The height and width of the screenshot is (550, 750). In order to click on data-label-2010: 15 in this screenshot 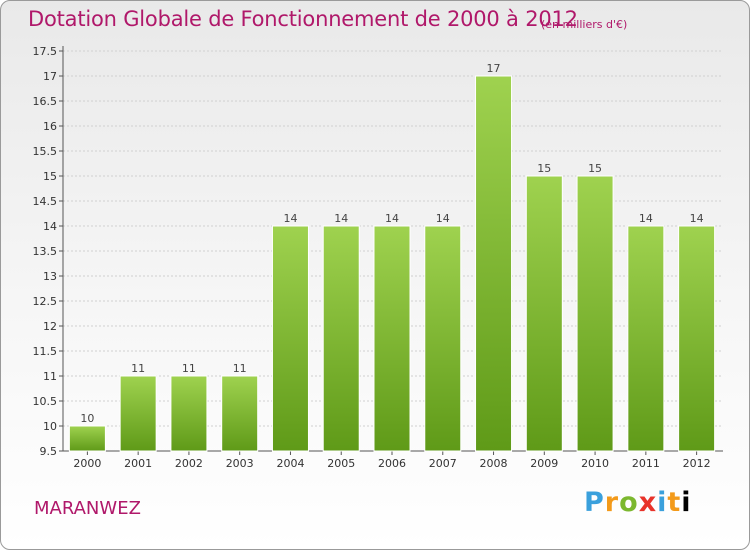, I will do `click(595, 168)`.